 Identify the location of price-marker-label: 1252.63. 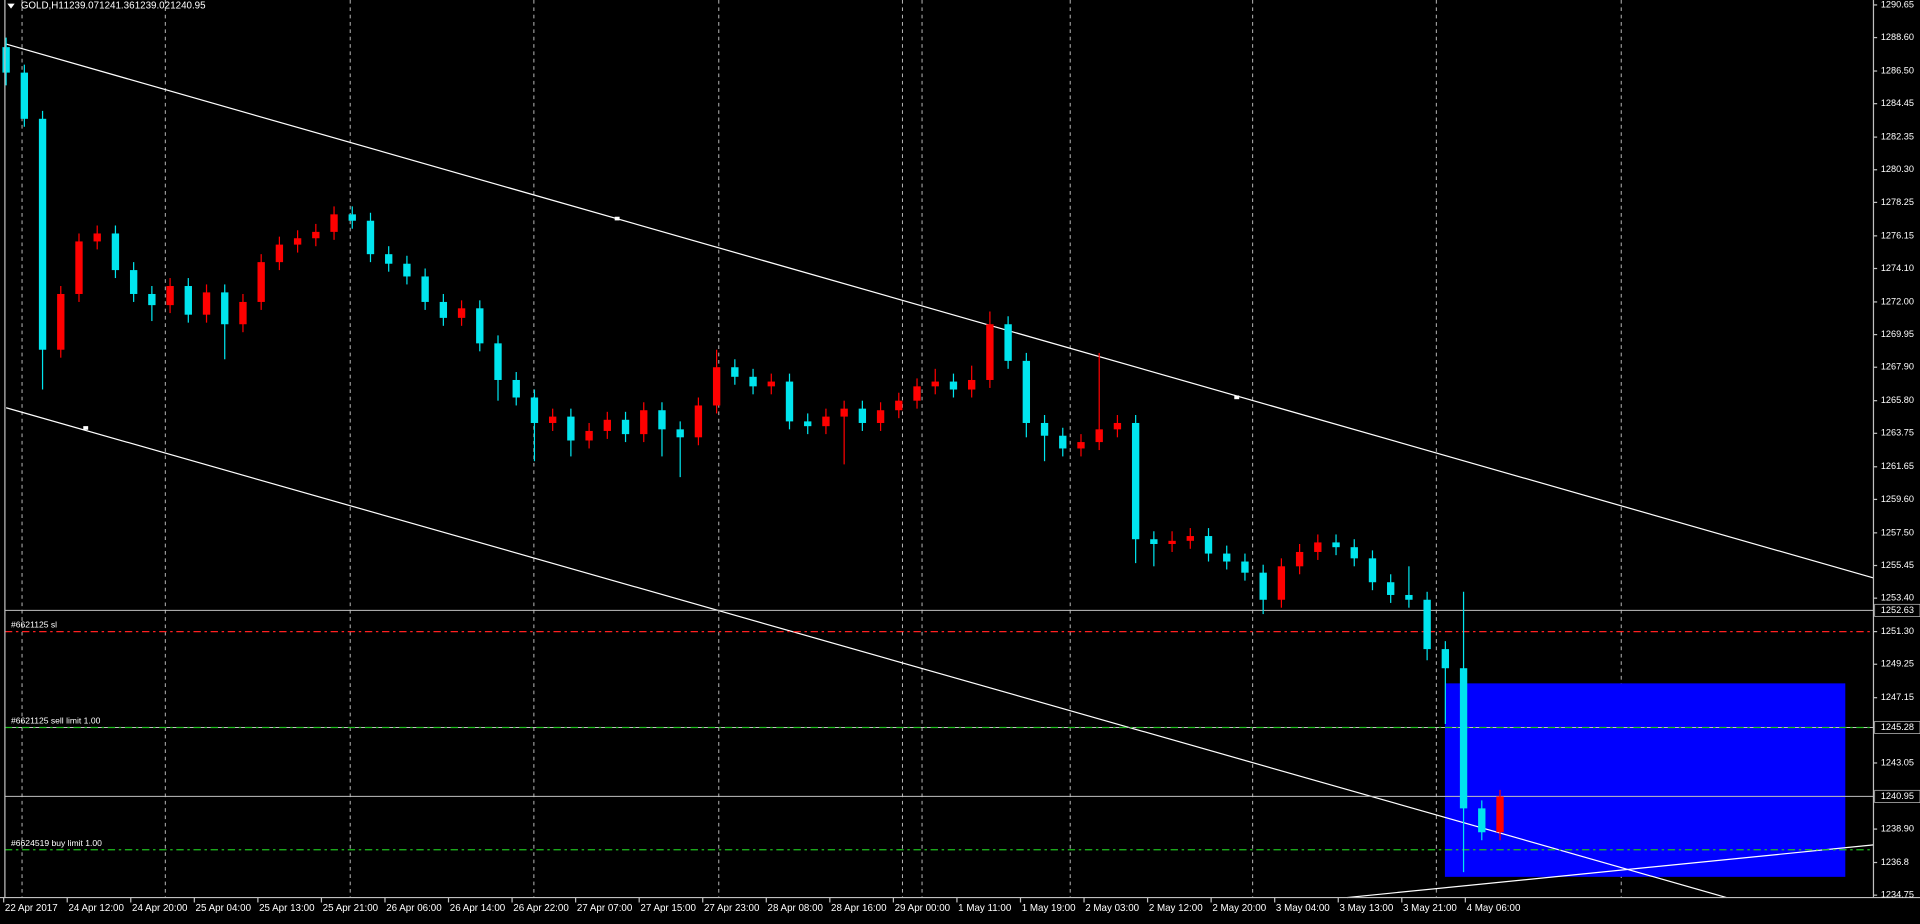
(1897, 610).